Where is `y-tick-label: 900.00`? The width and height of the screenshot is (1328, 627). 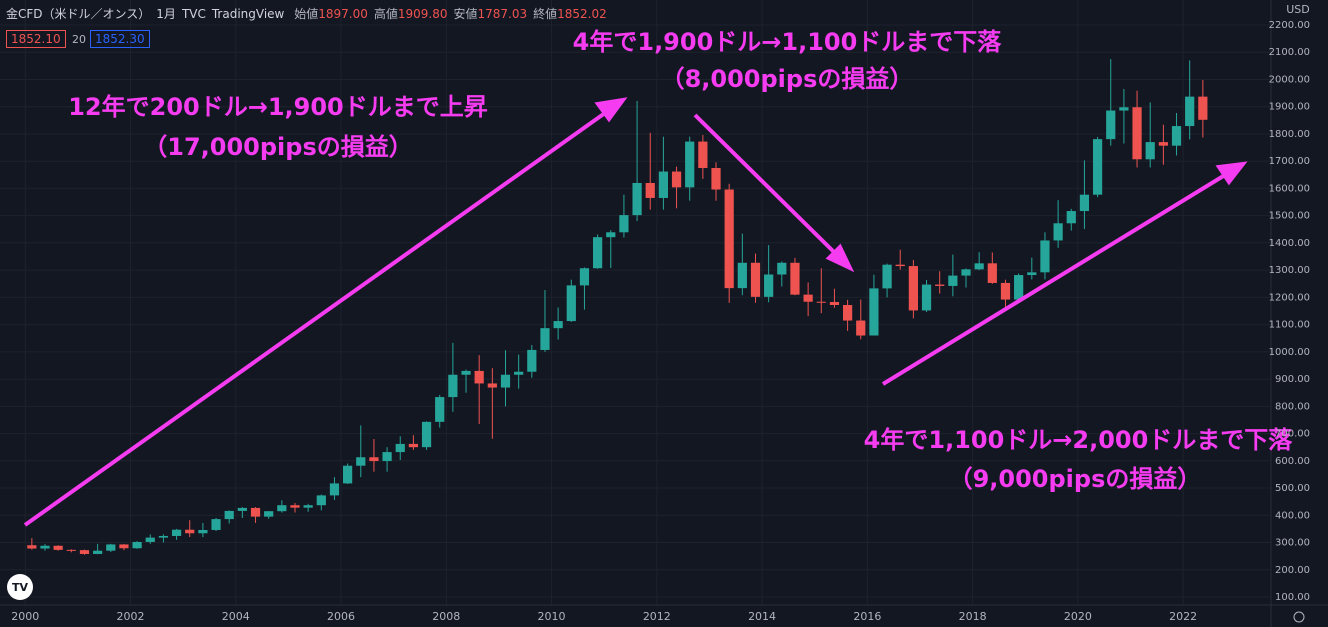
y-tick-label: 900.00 is located at coordinates (1292, 379).